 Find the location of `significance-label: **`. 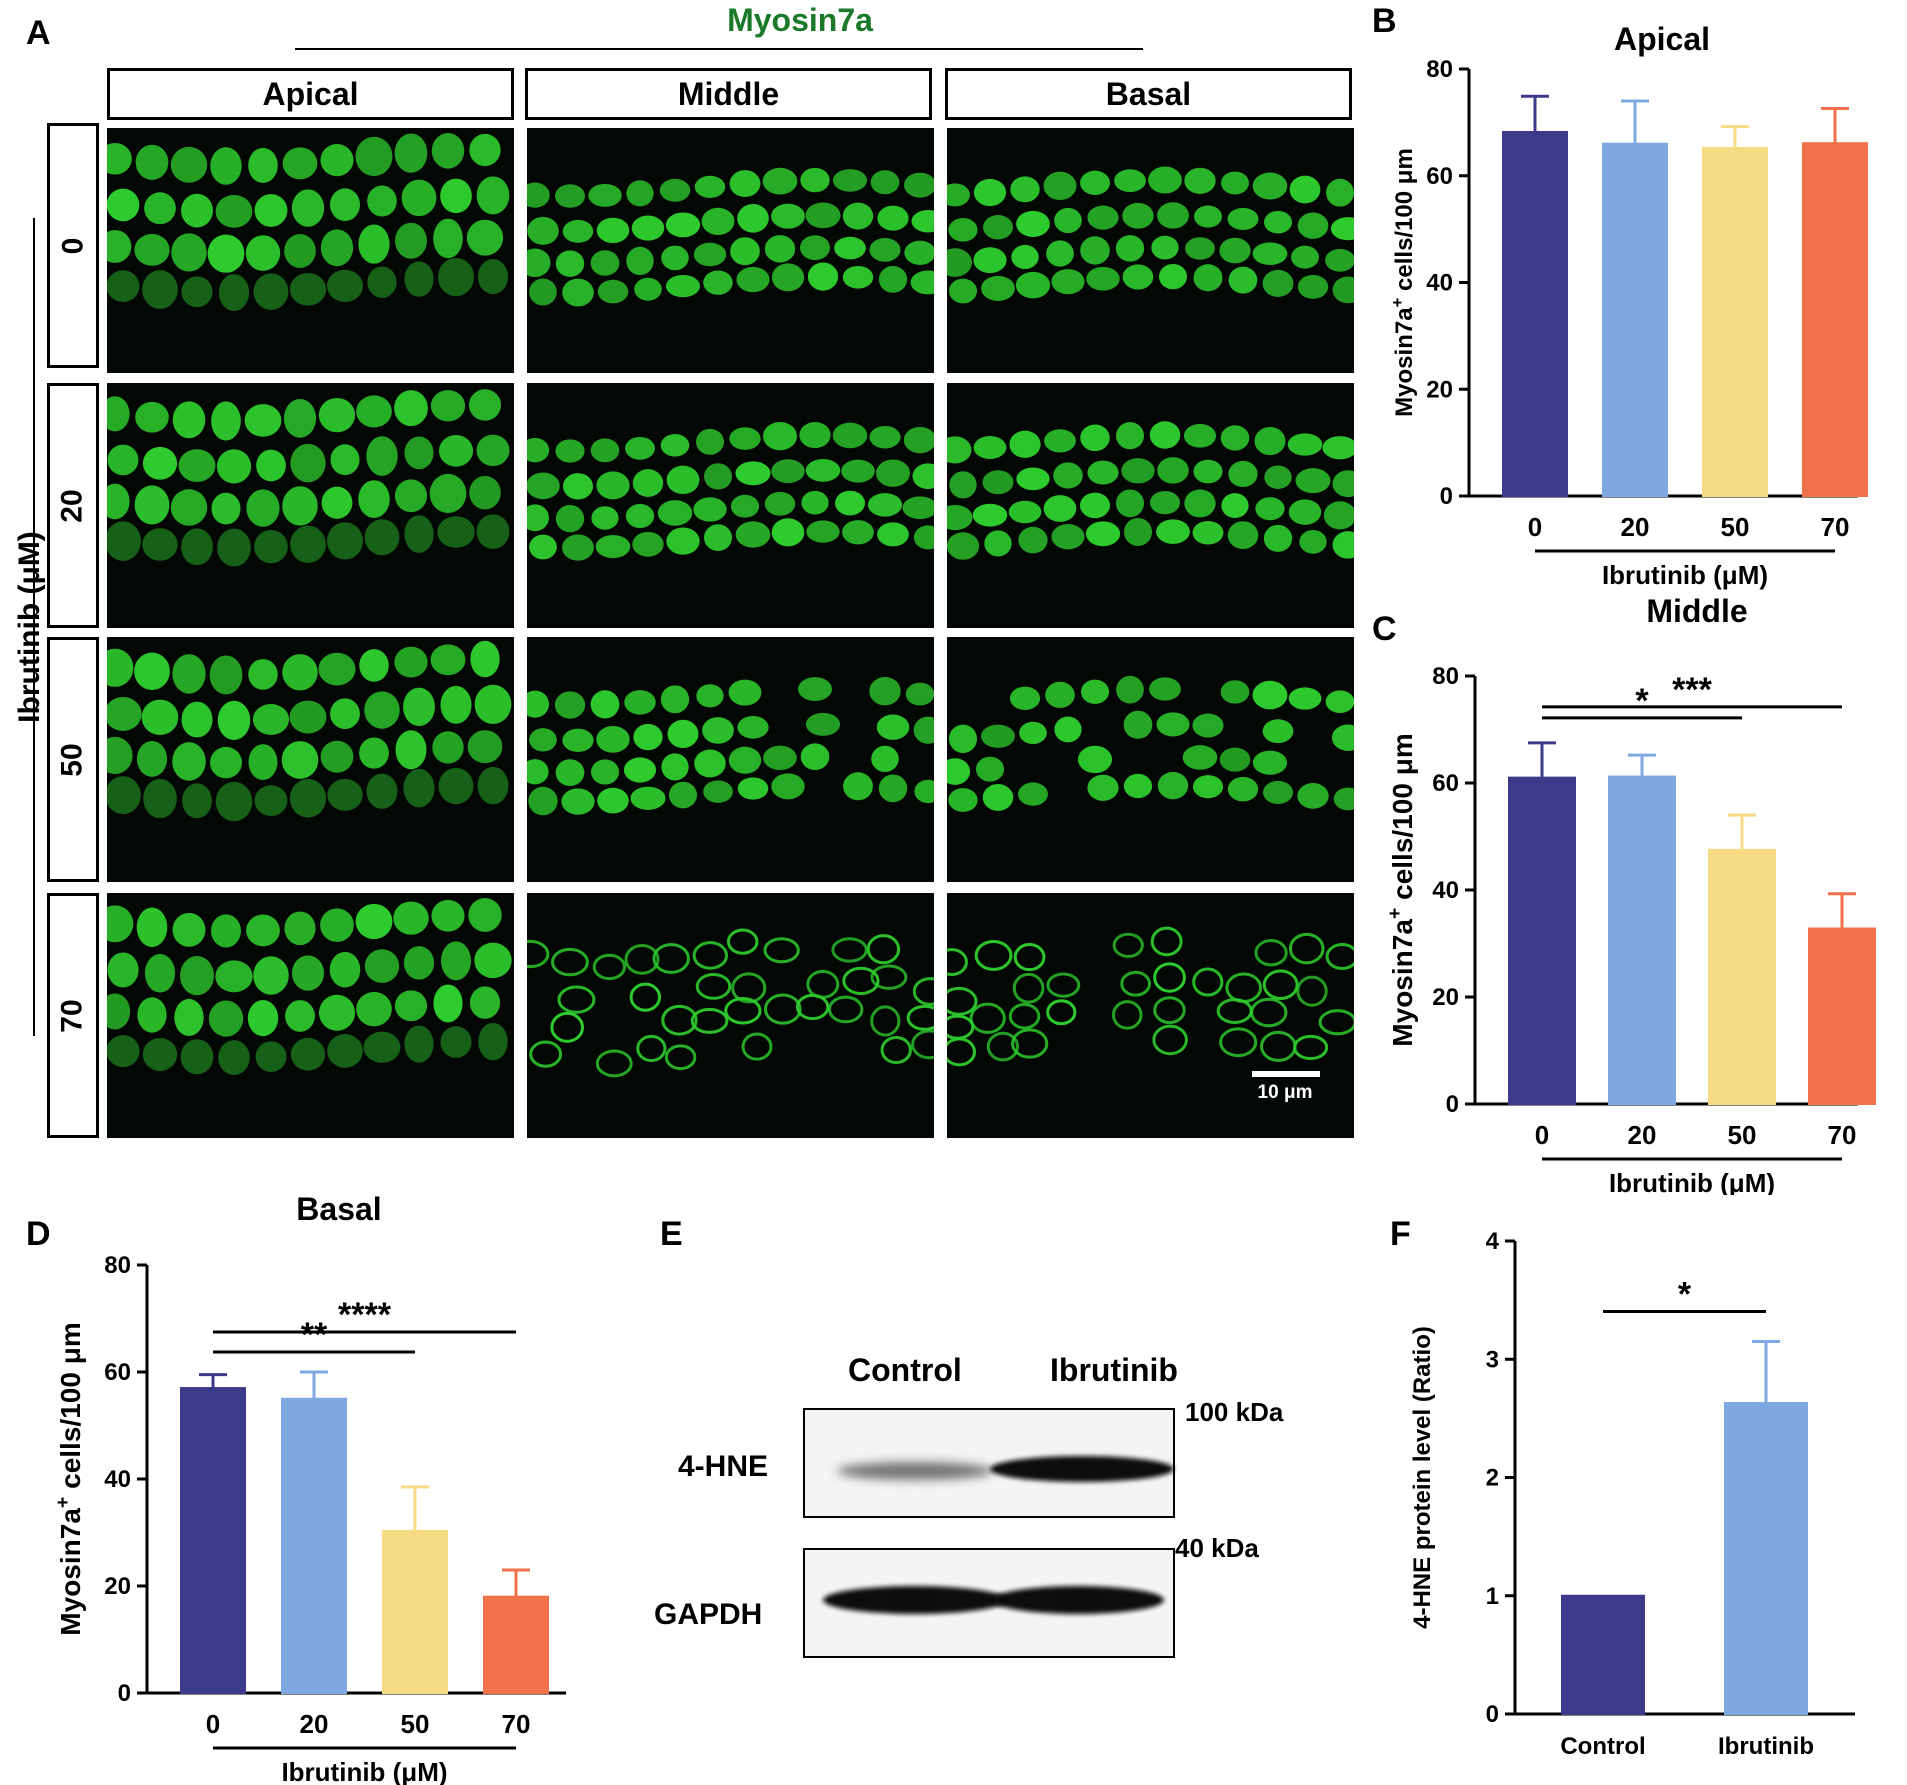

significance-label: ** is located at coordinates (314, 1335).